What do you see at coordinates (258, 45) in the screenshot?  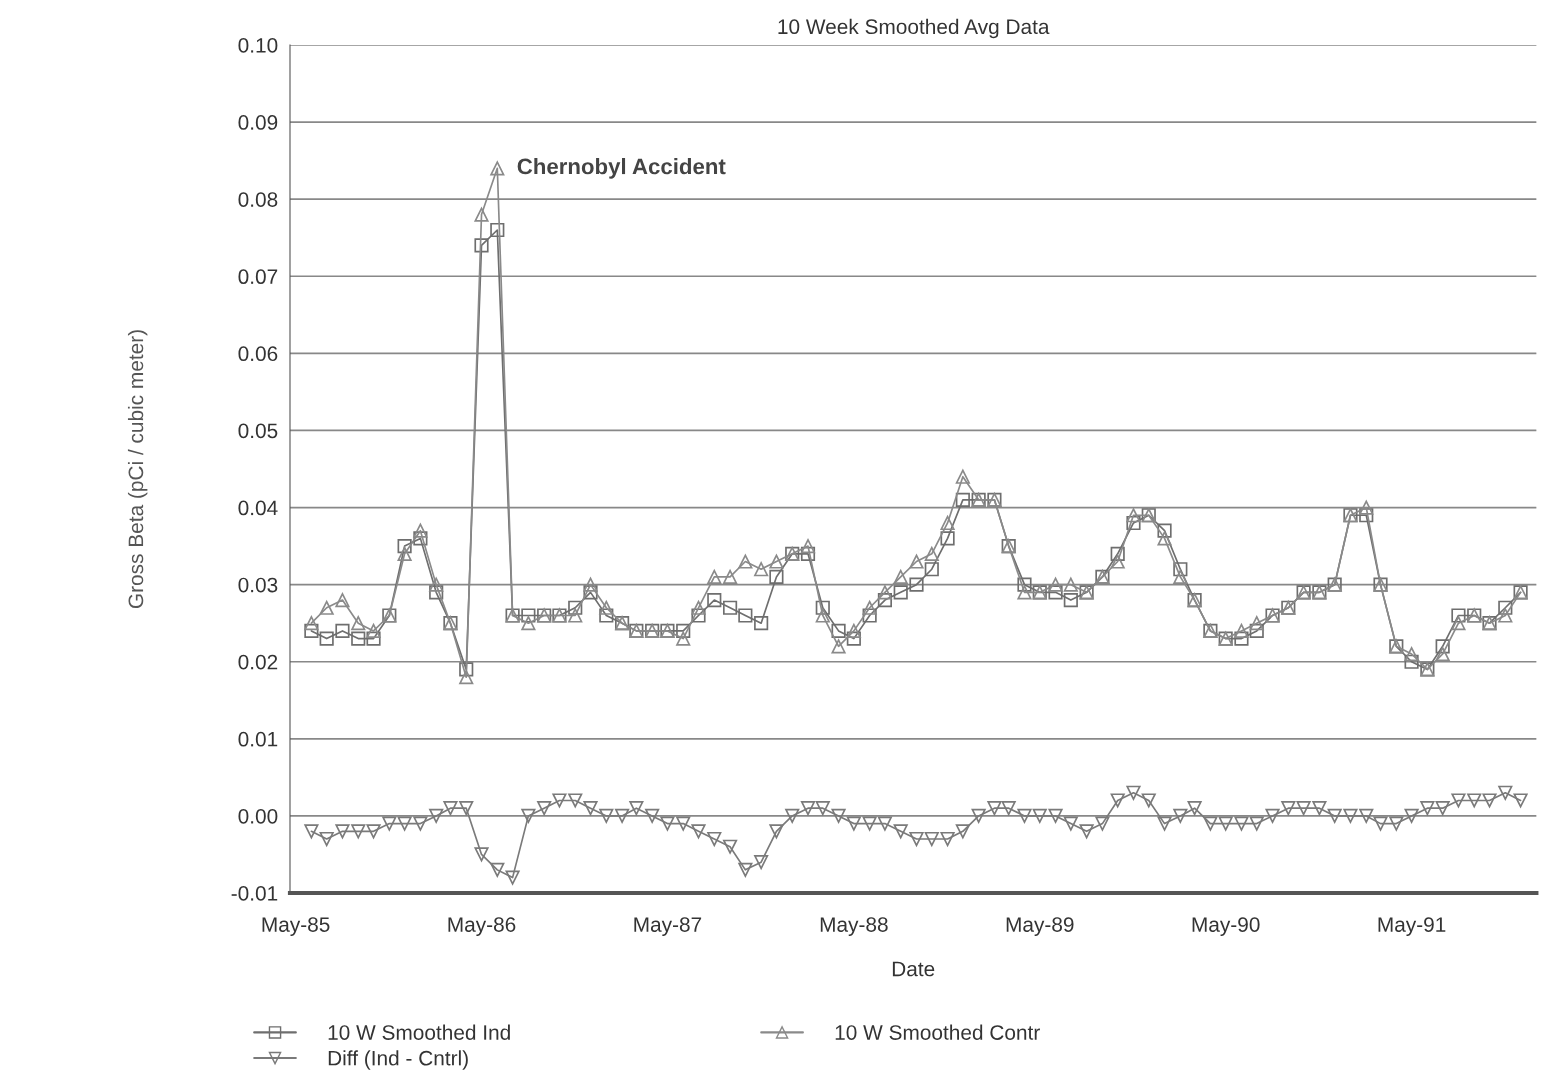 I see `y-tick-label: 0.10` at bounding box center [258, 45].